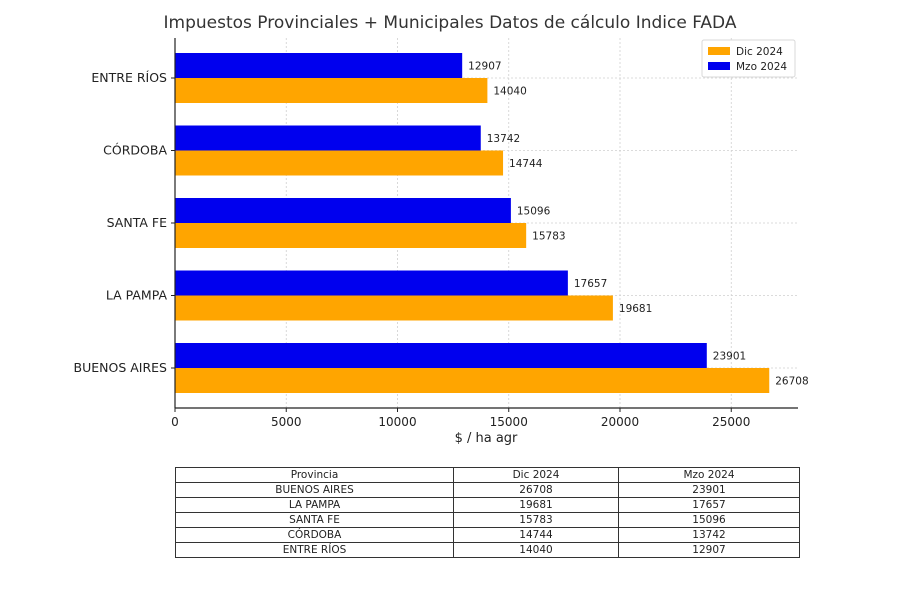 Image resolution: width=900 pixels, height=600 pixels. I want to click on legend-label: Dic 2024, so click(759, 52).